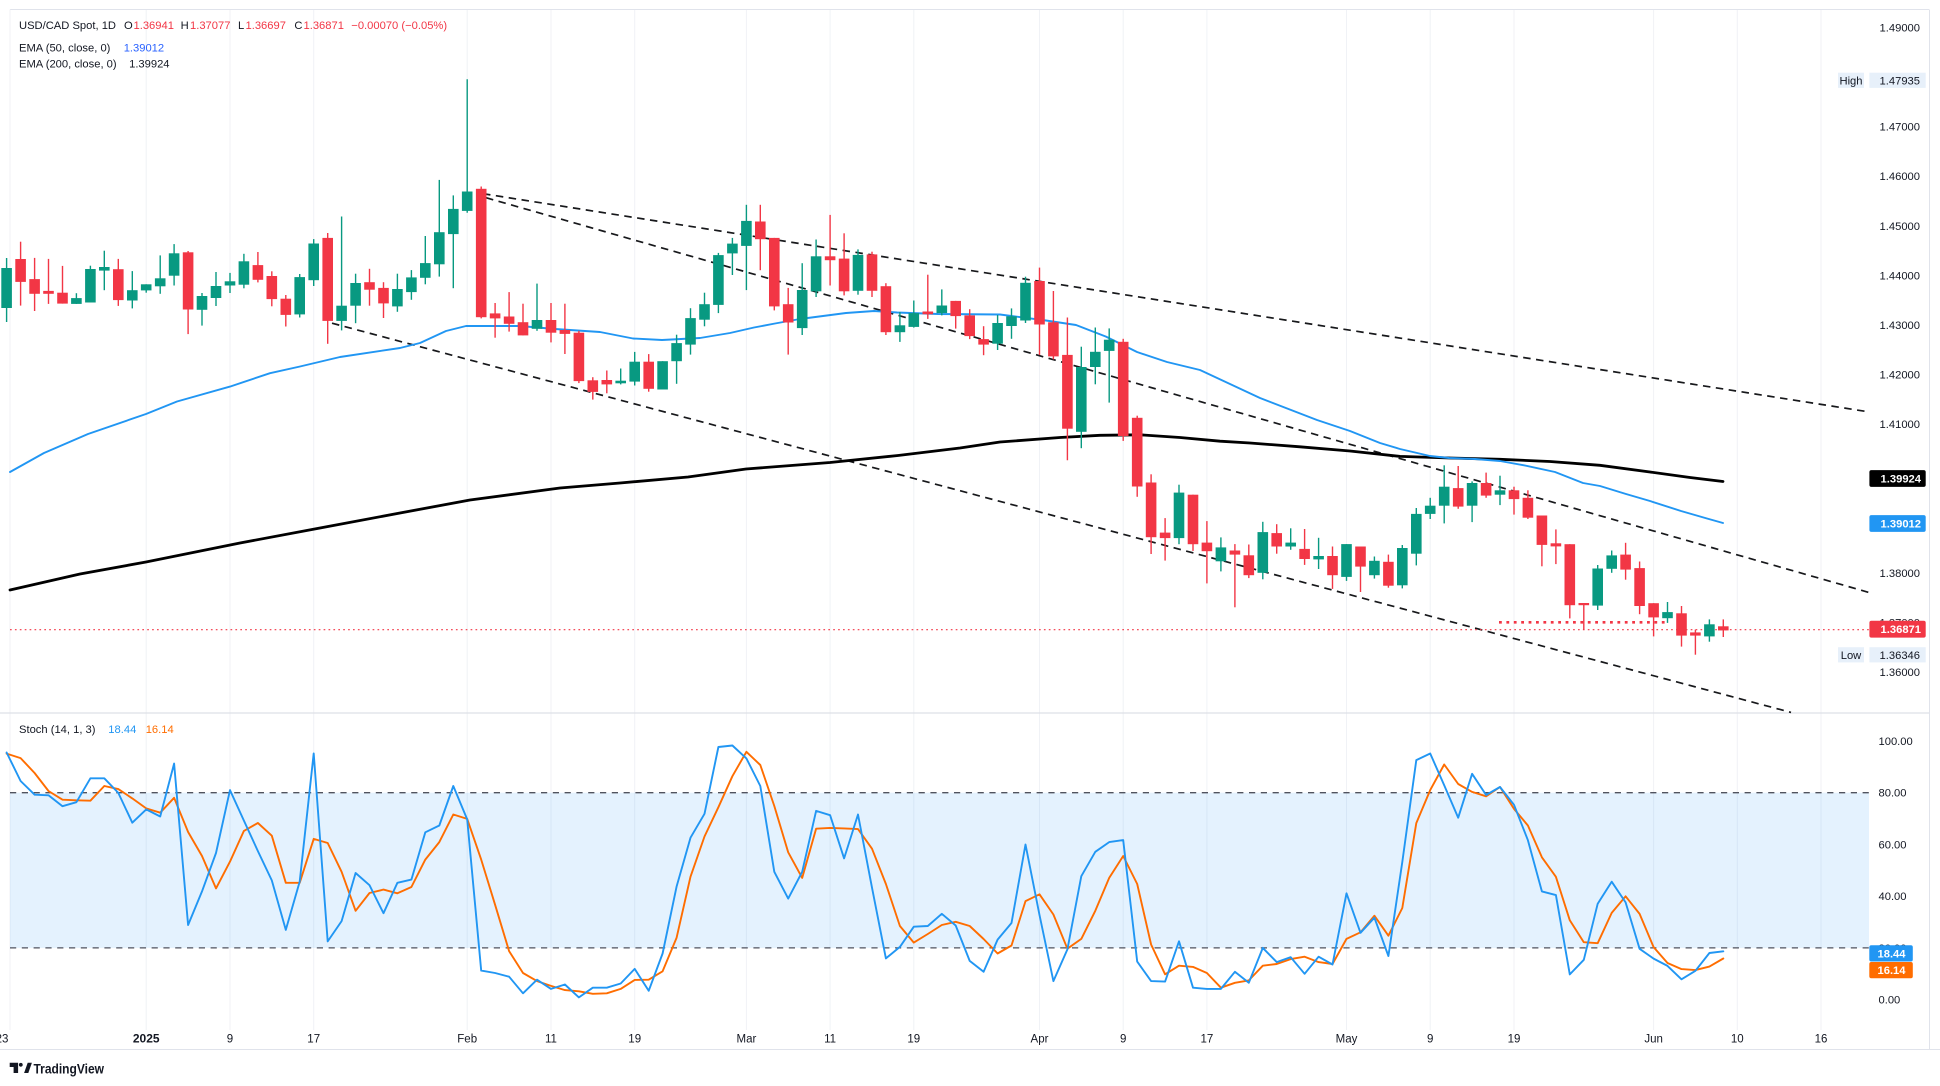  I want to click on svg-text: 1.36871, so click(1901, 630).